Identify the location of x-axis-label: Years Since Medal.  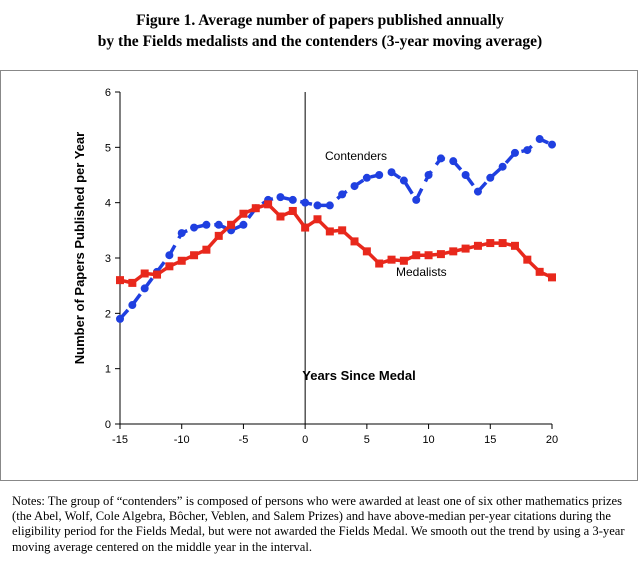
(358, 375).